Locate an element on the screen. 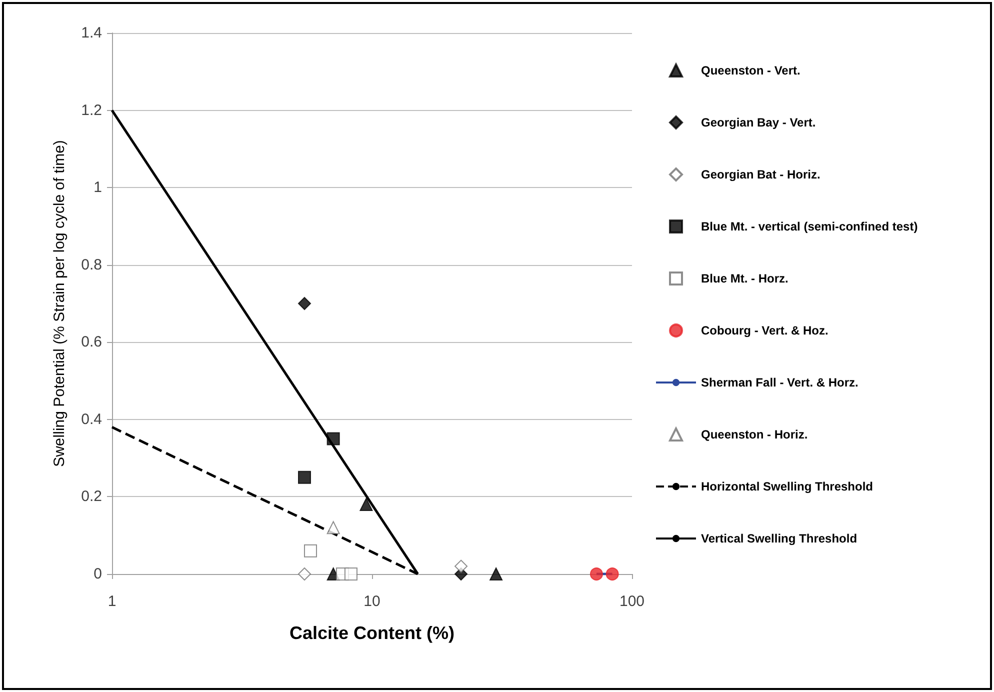 The image size is (994, 692). legend-label: Queenston - Vert. is located at coordinates (750, 71).